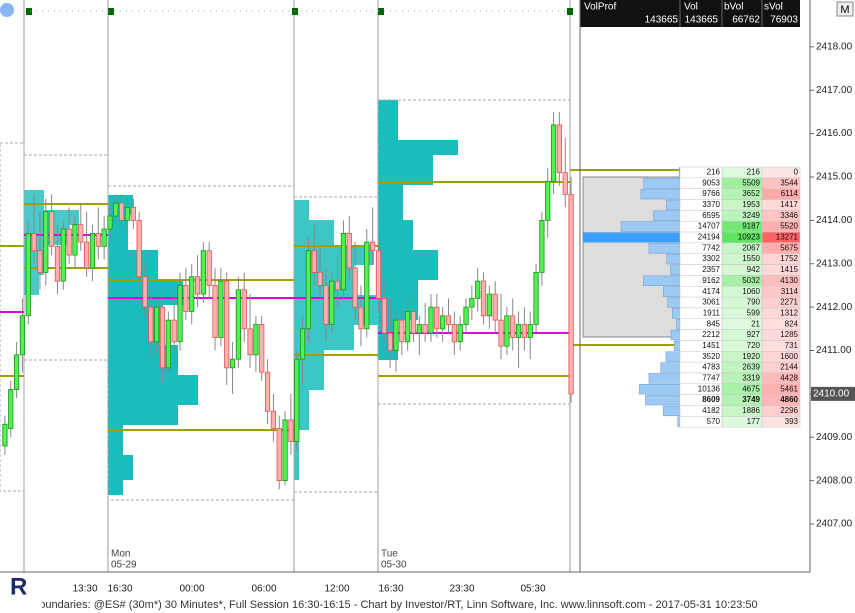 This screenshot has height=613, width=855. Describe the element at coordinates (749, 237) in the screenshot. I see `profile-cell-text: 10923` at that location.